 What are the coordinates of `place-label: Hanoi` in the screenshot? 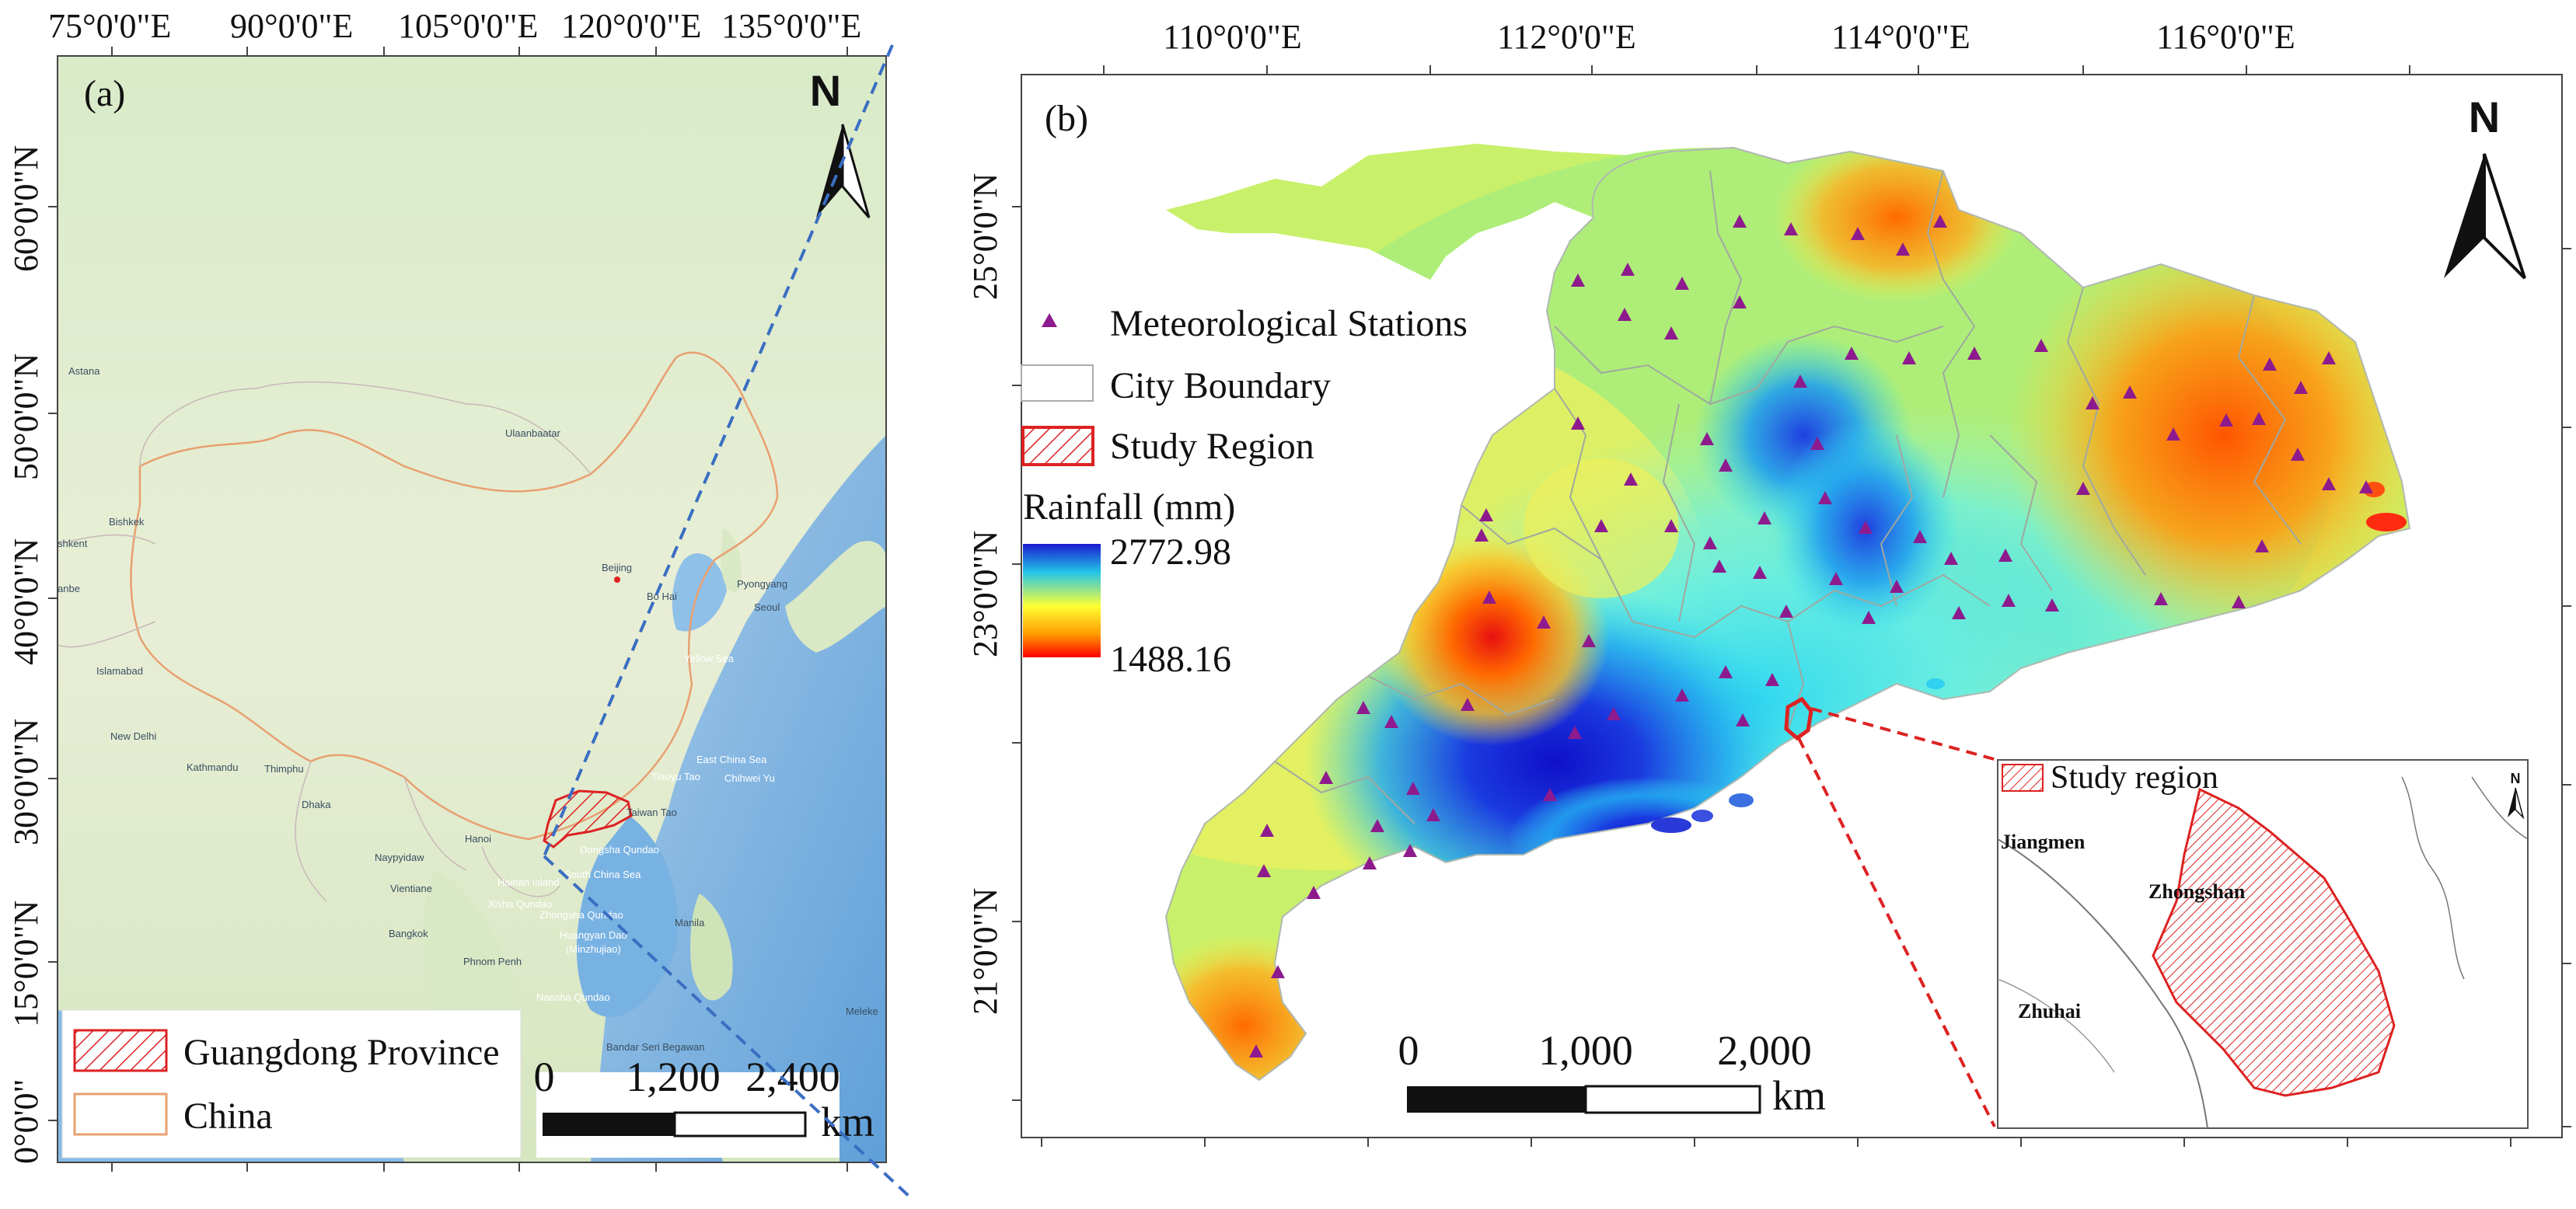 It's located at (478, 839).